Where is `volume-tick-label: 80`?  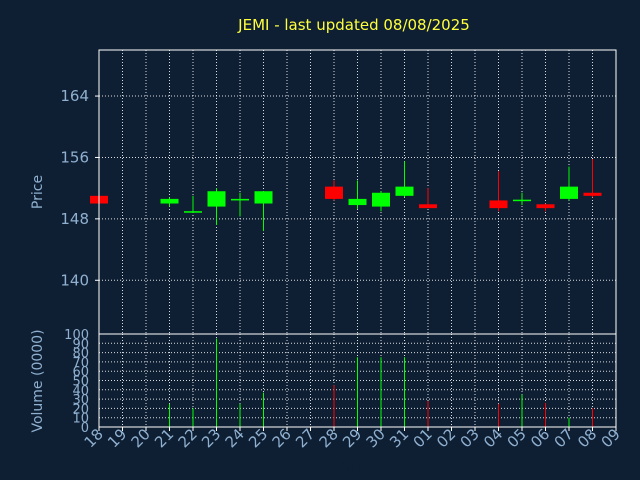 volume-tick-label: 80 is located at coordinates (80, 354).